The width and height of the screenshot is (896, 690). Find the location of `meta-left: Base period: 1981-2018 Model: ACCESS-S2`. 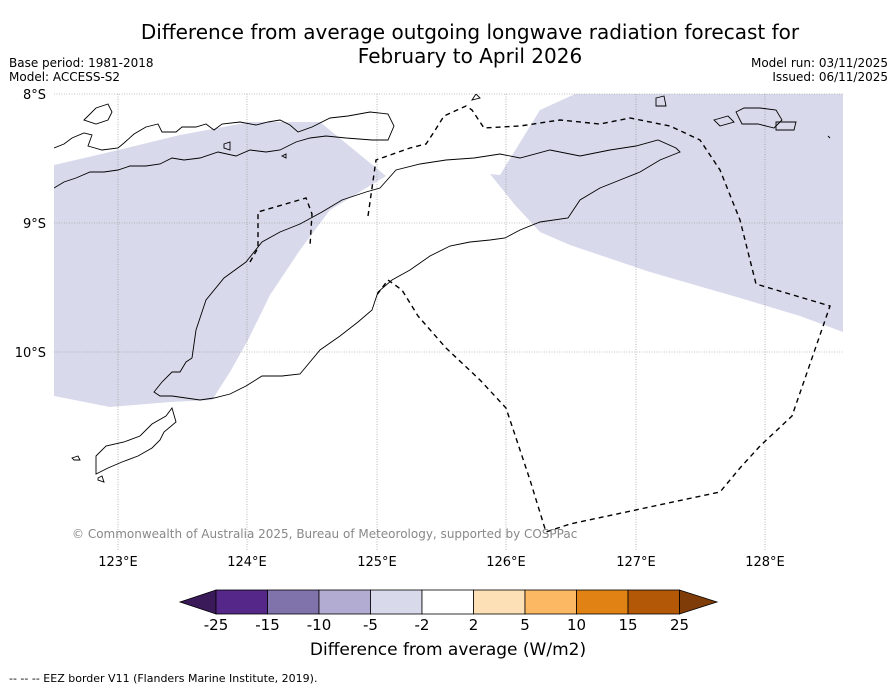

meta-left: Base period: 1981-2018 Model: ACCESS-S2 is located at coordinates (81, 70).